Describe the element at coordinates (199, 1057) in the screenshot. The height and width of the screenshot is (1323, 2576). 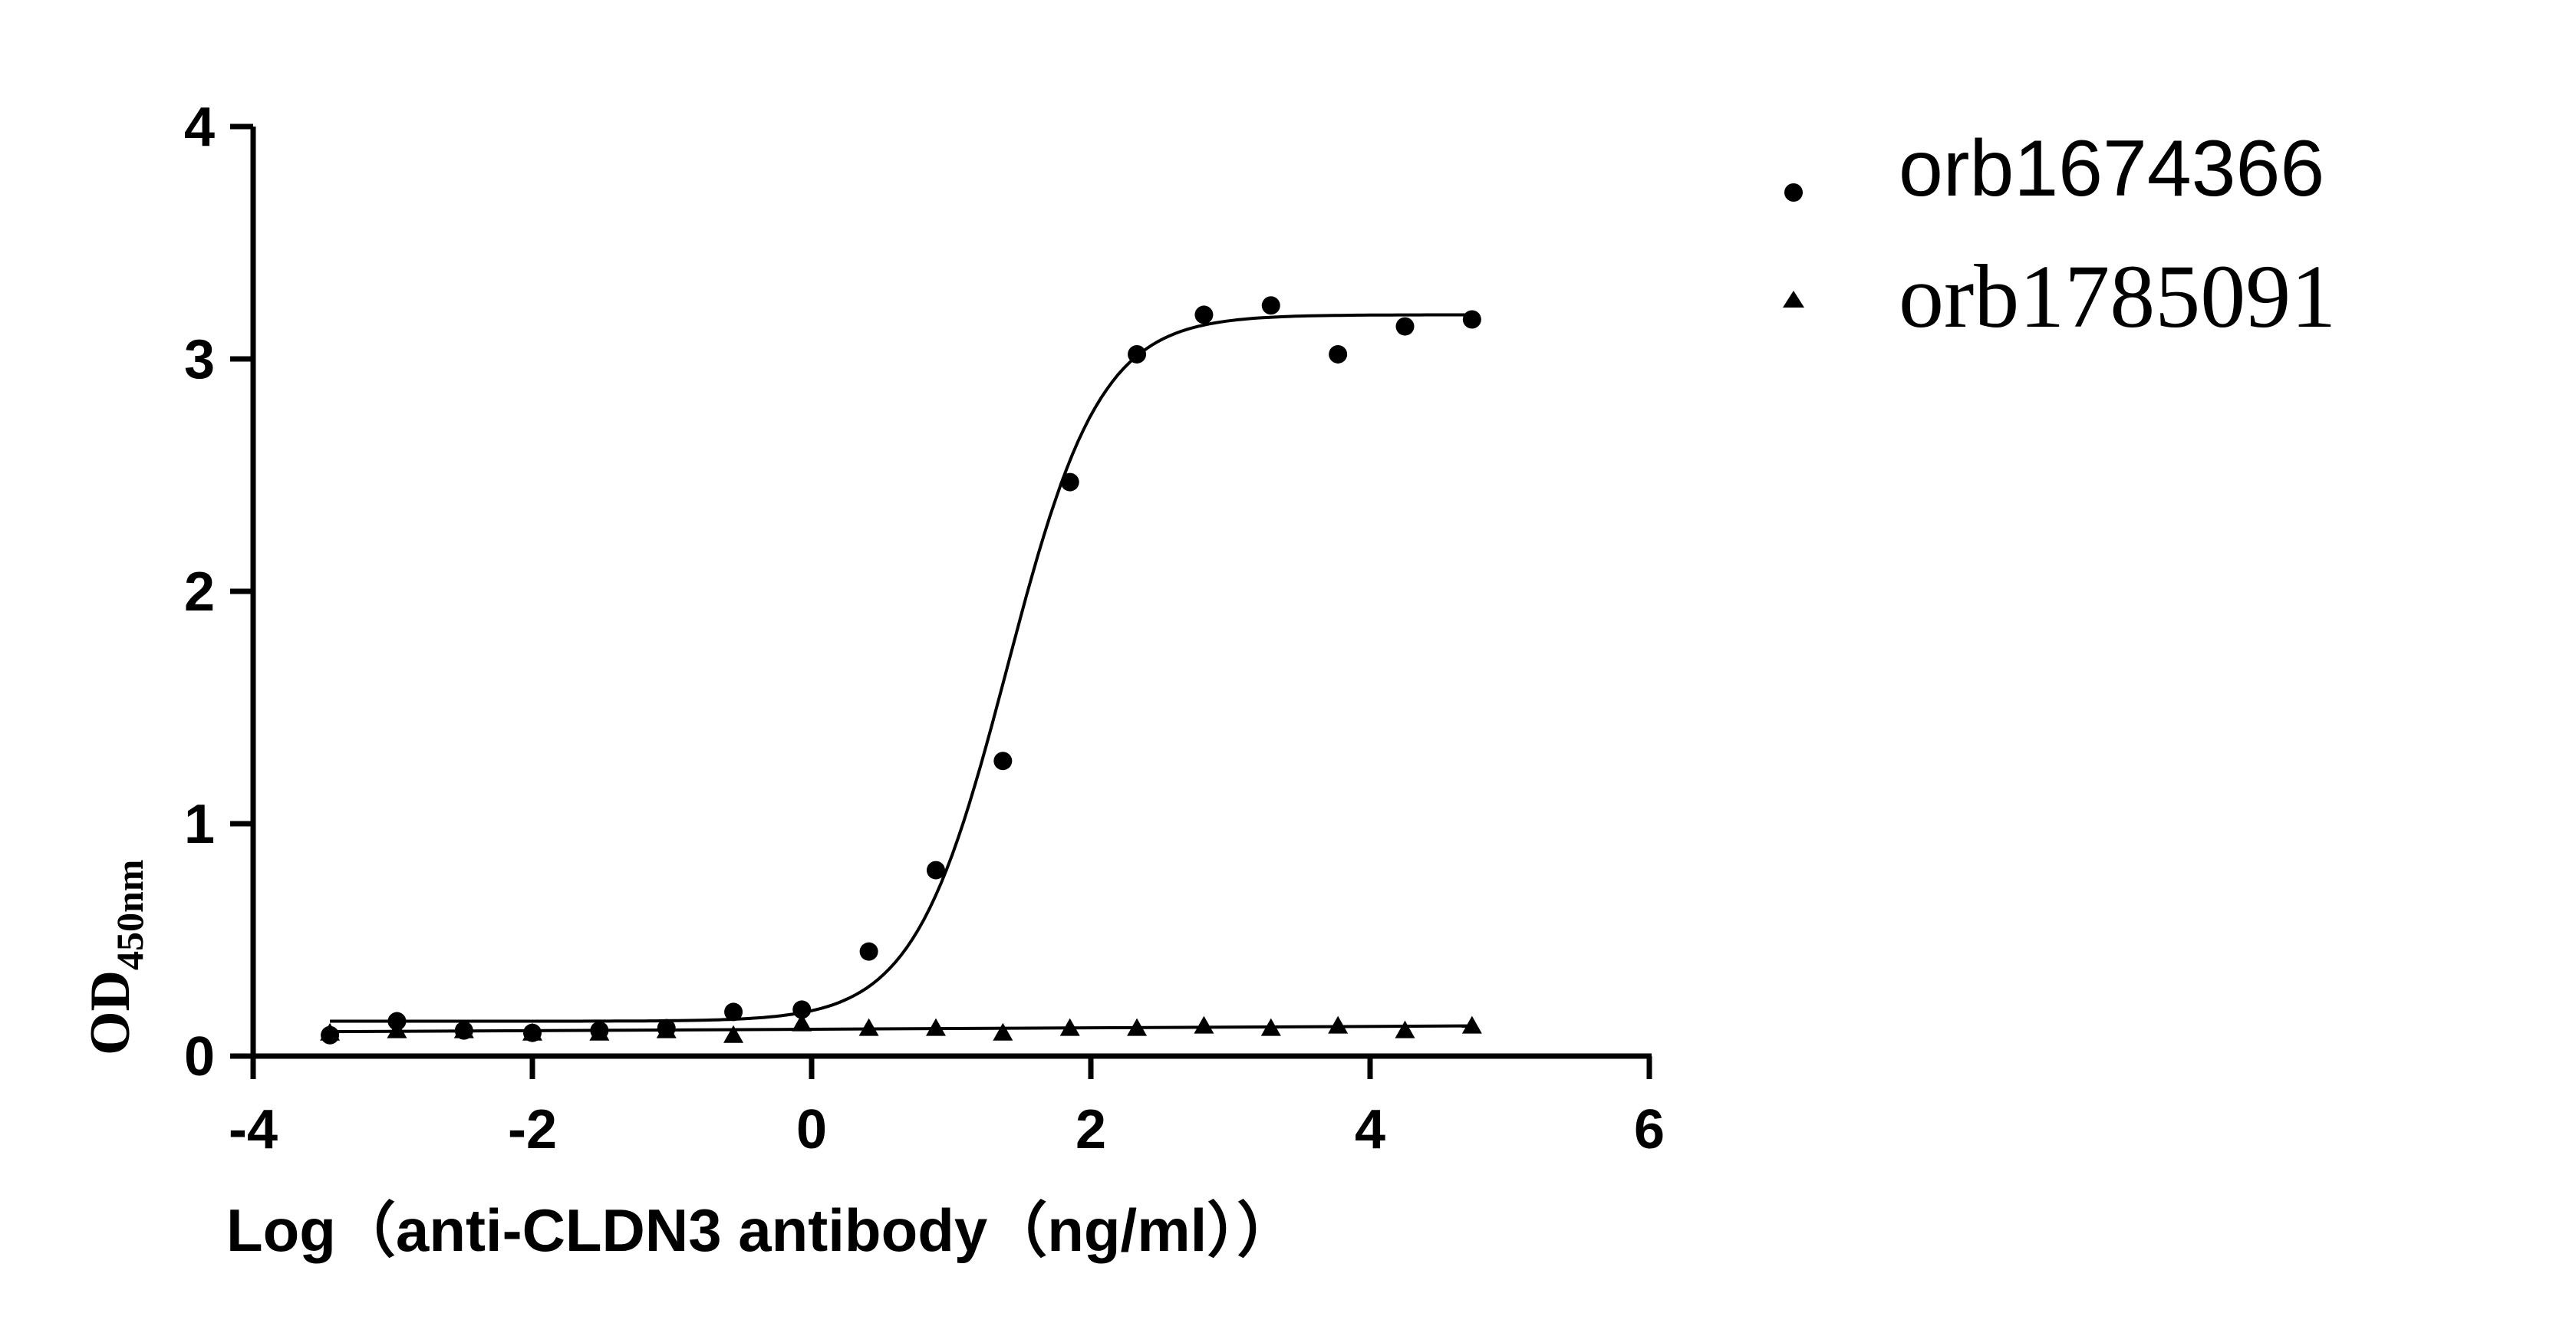
I see `y-tick-label: 0` at that location.